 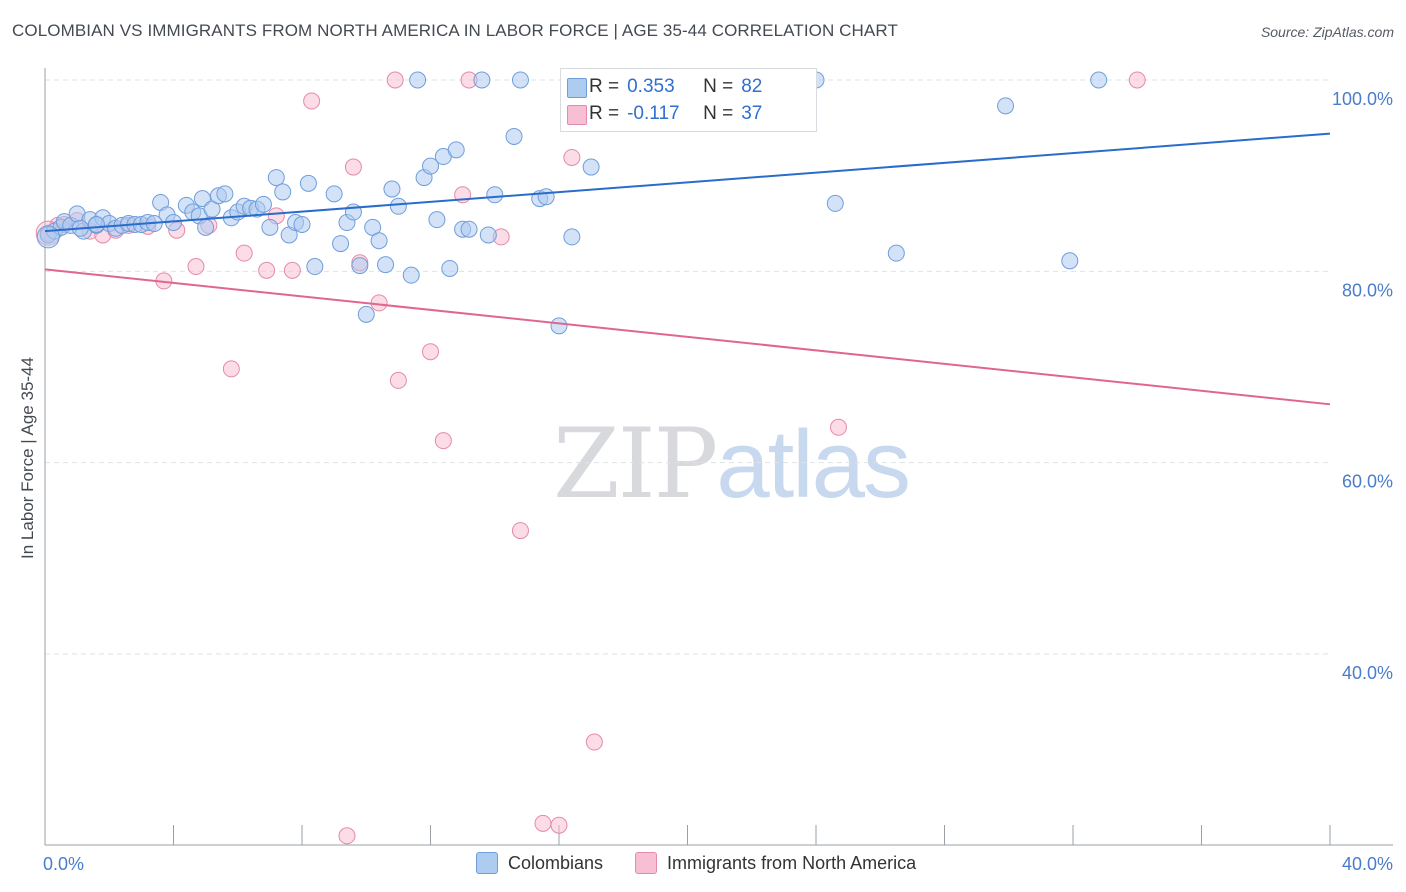 I want to click on legend-swatch-immigrants, so click(x=646, y=863).